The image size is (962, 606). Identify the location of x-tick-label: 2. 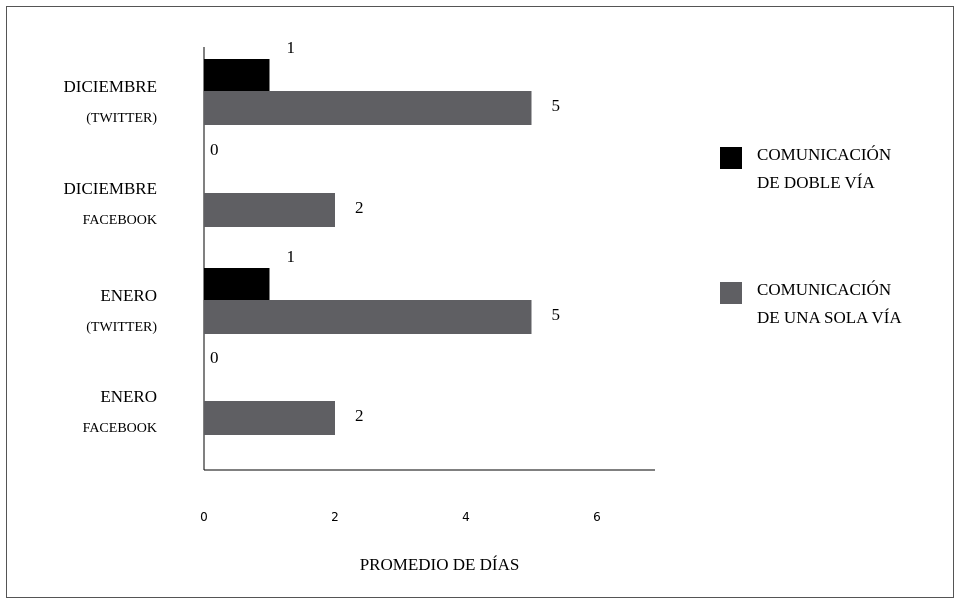
(335, 517).